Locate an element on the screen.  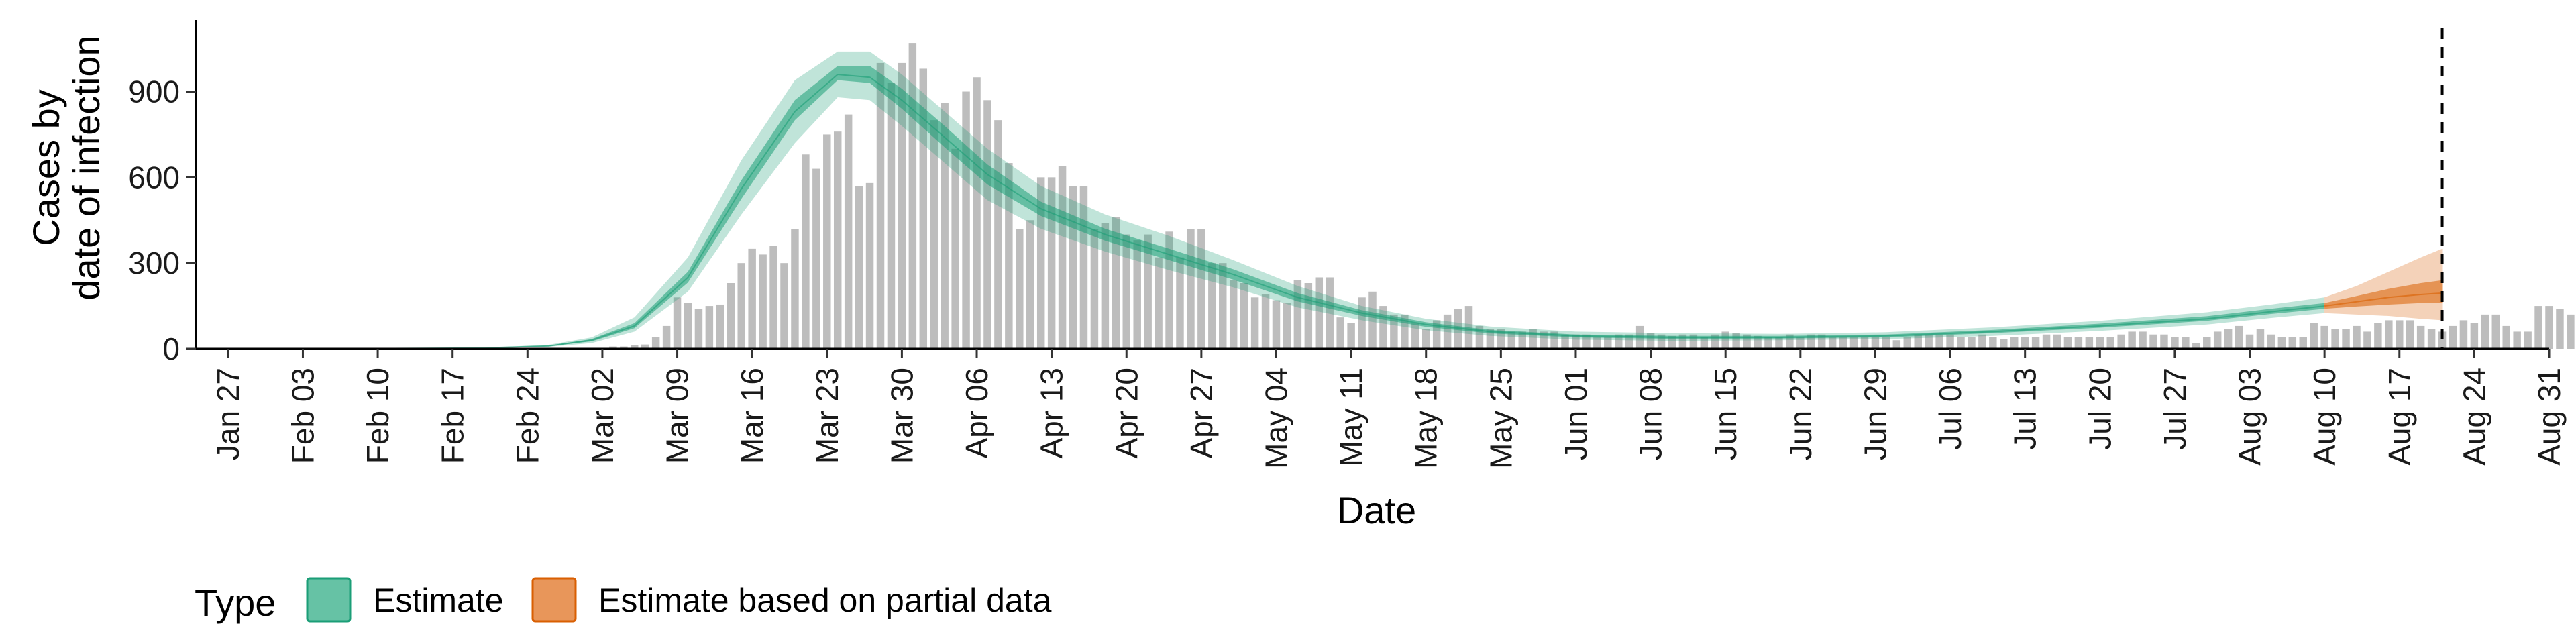
x-axis-title: Date is located at coordinates (1376, 510).